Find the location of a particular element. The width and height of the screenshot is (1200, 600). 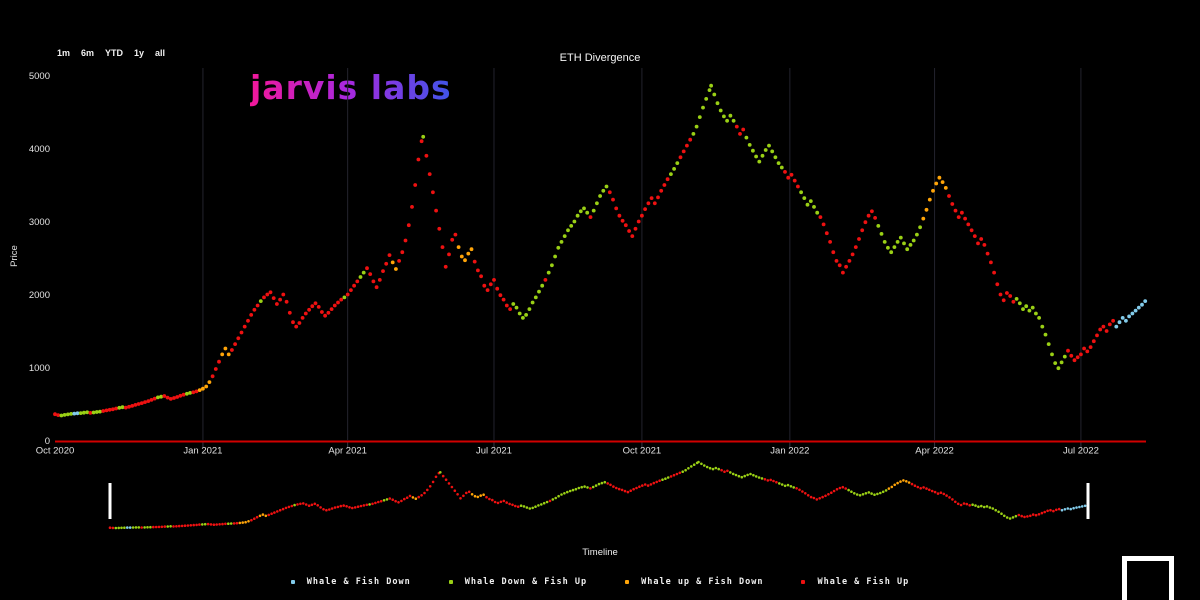

chart-title: ETH Divergence is located at coordinates (600, 58).